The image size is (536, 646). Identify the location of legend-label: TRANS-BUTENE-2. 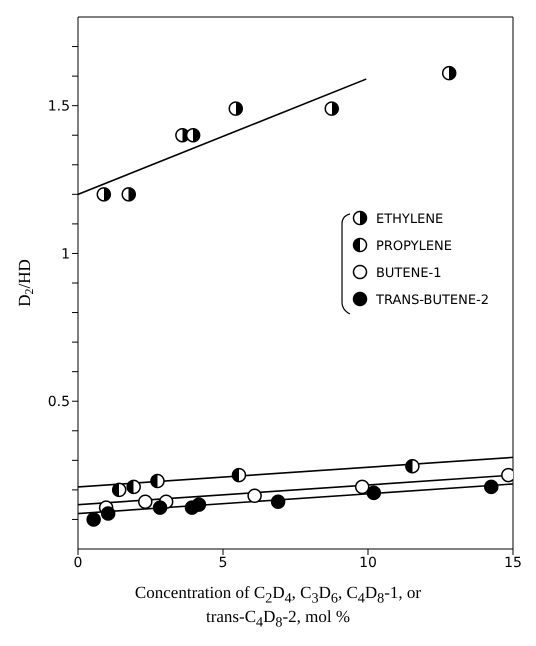
(432, 300).